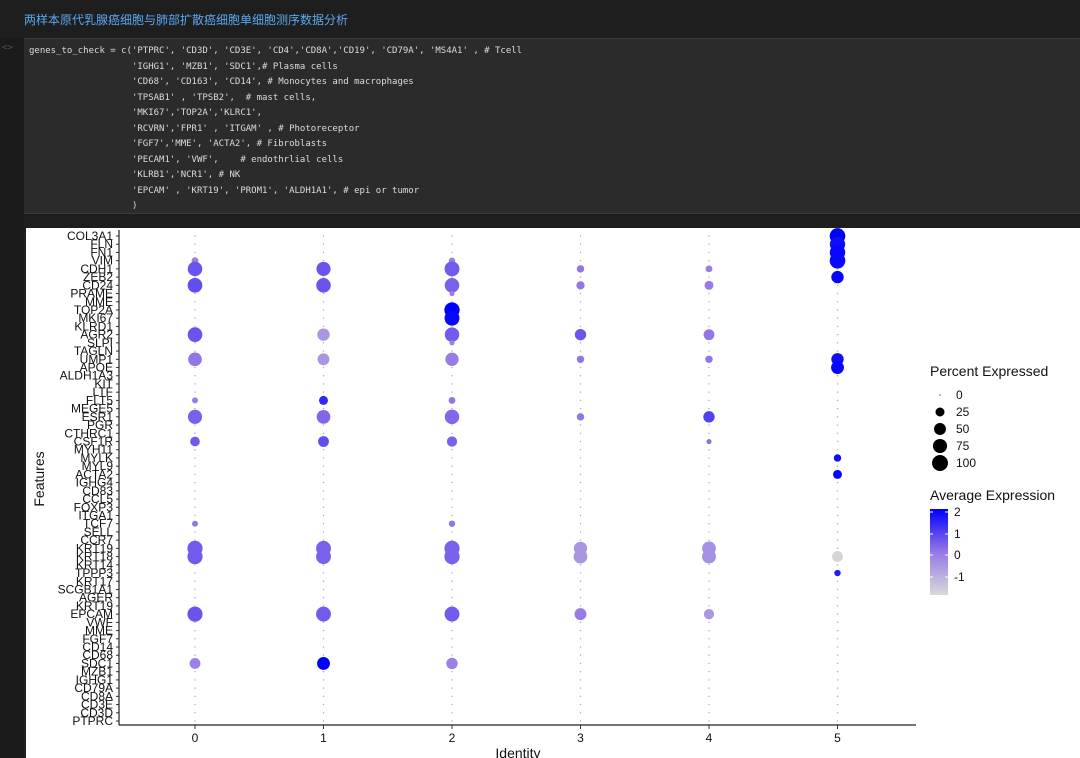 The width and height of the screenshot is (1080, 758). Describe the element at coordinates (196, 113) in the screenshot. I see `code-line: 'MKI67','TOP2A','KLRC1',` at that location.